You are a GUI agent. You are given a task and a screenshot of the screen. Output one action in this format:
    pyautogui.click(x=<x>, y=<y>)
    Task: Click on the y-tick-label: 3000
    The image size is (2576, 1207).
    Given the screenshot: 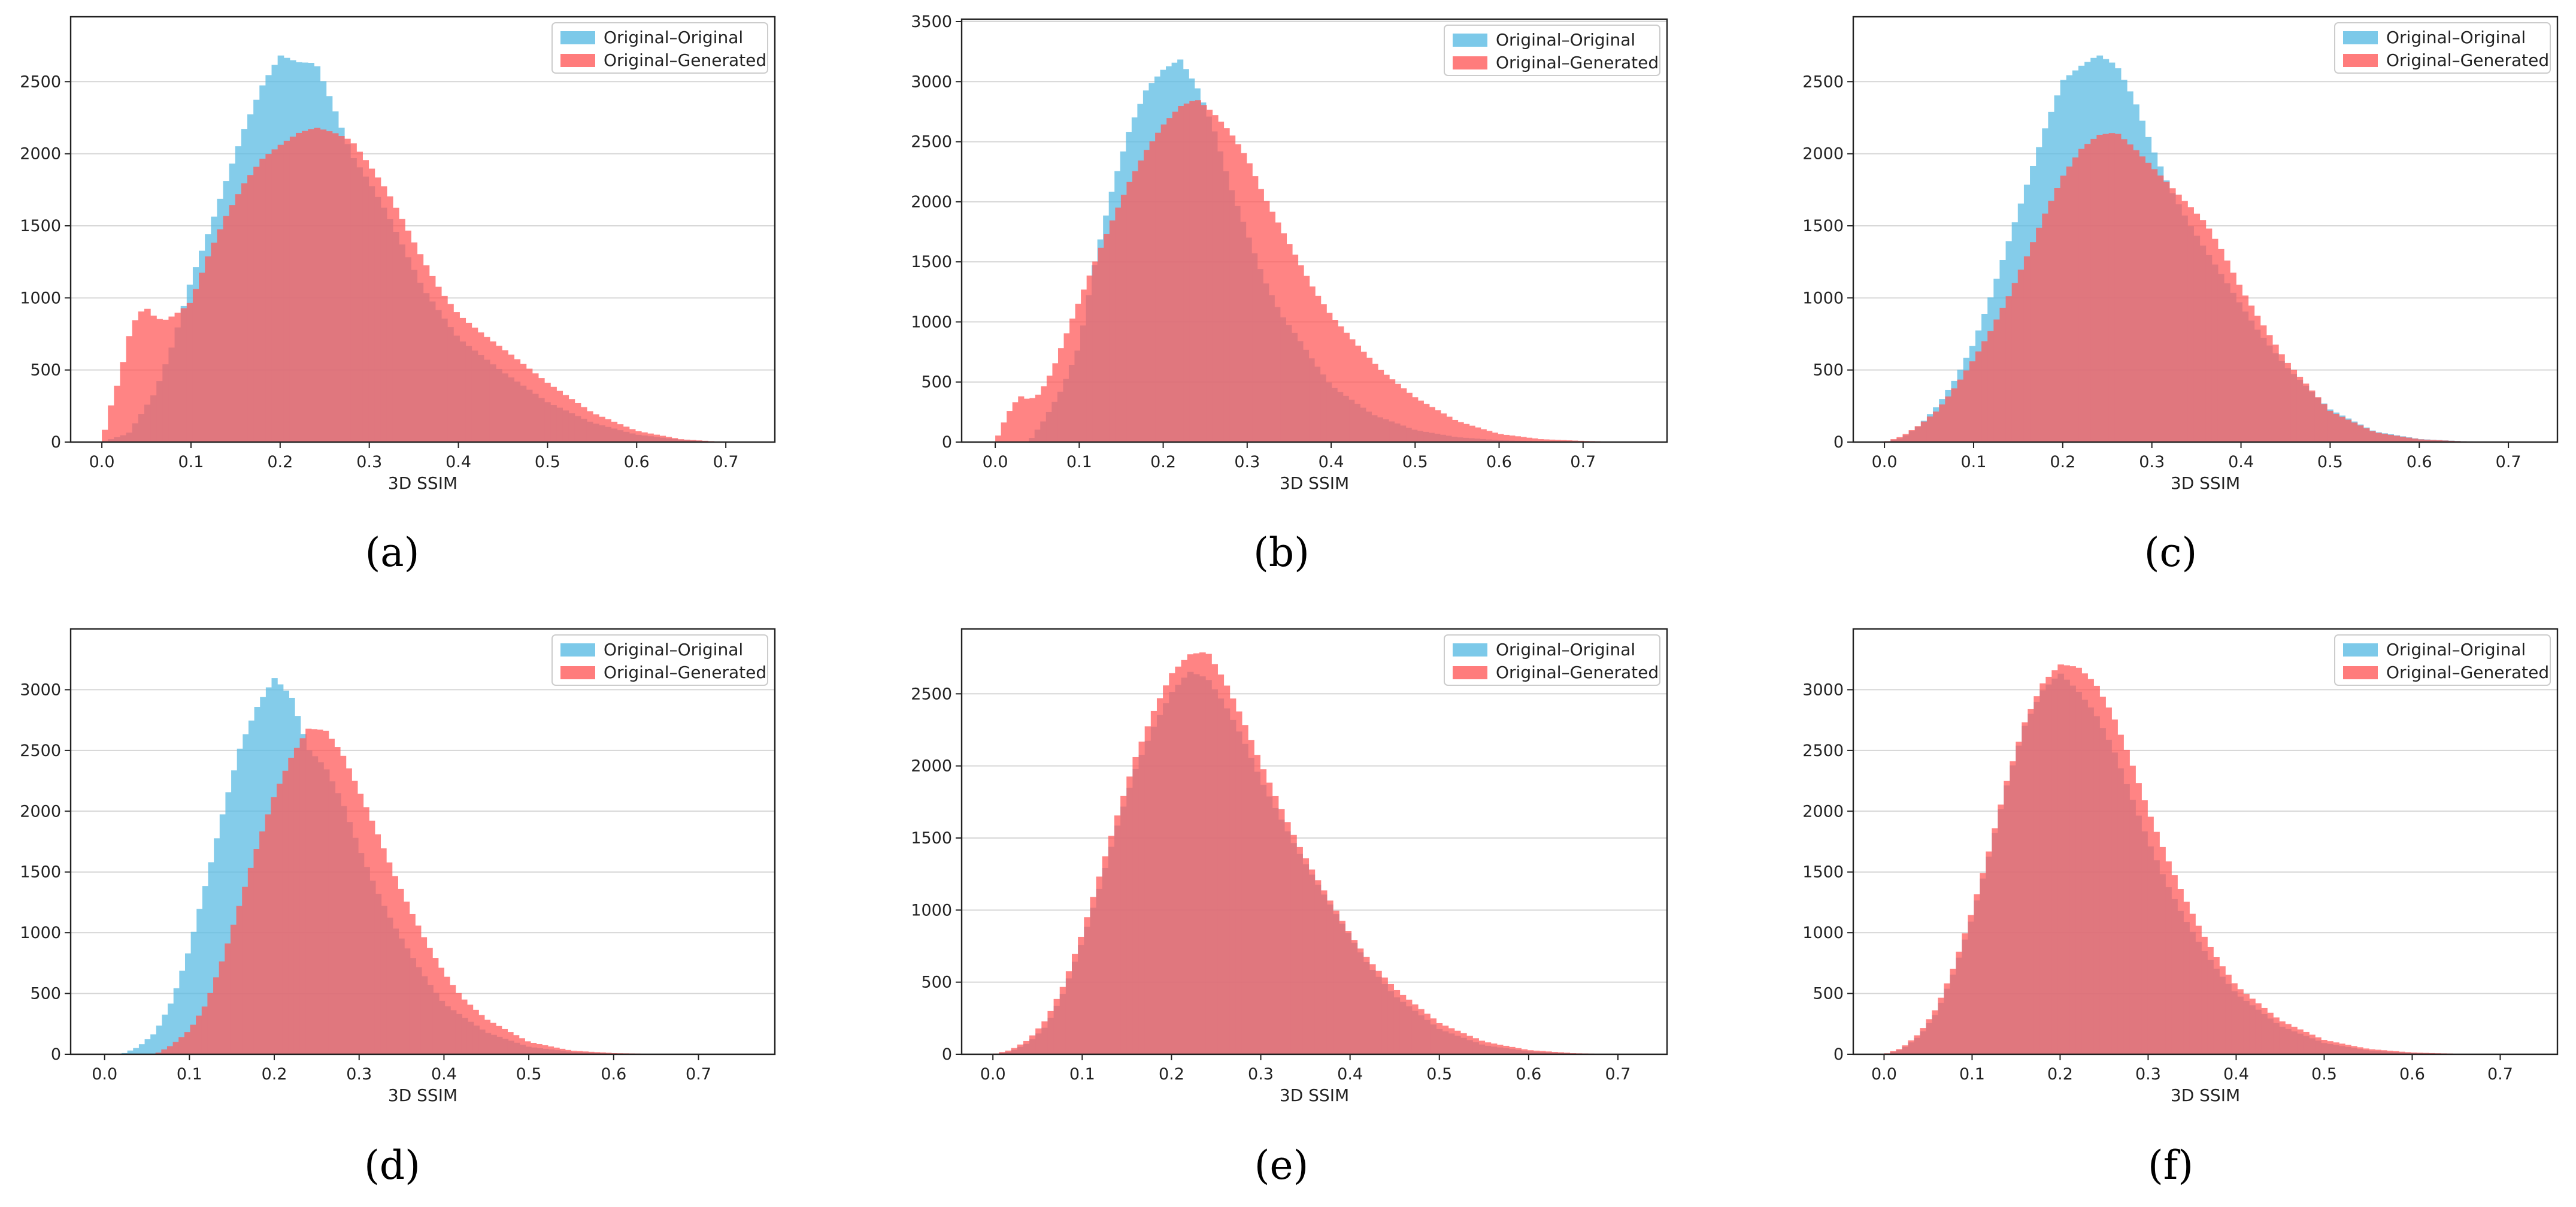 What is the action you would take?
    pyautogui.click(x=40, y=689)
    